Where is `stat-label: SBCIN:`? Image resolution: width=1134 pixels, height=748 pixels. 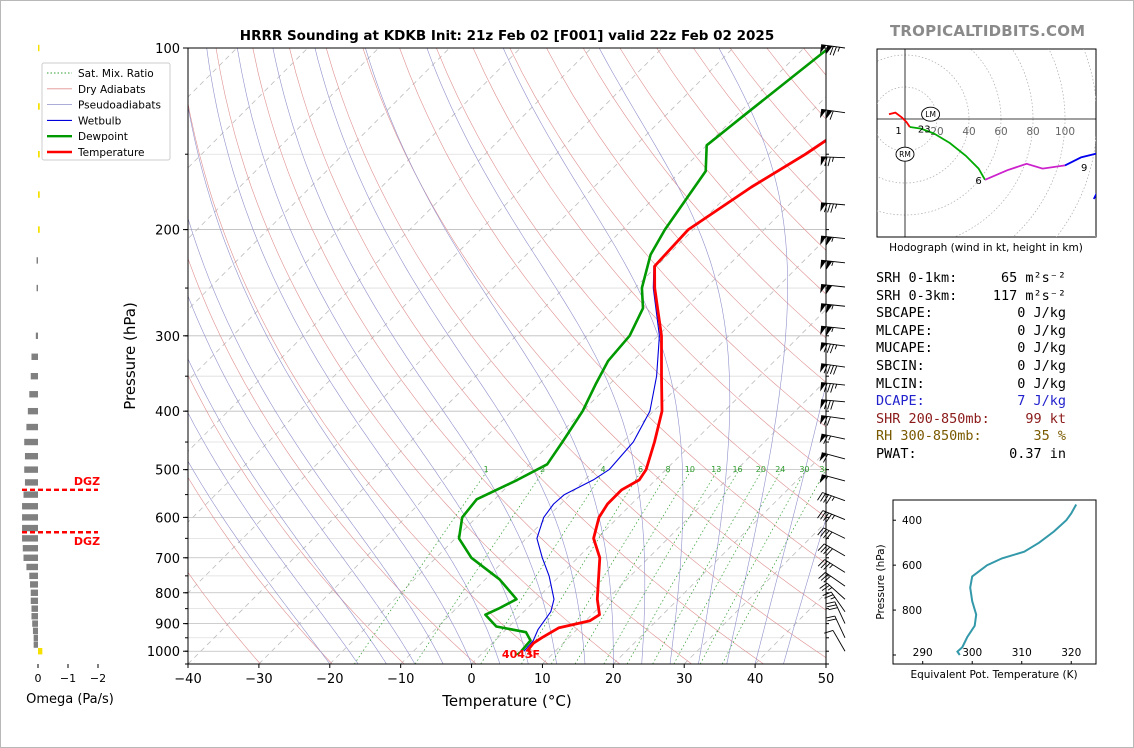 stat-label: SBCIN: is located at coordinates (900, 365).